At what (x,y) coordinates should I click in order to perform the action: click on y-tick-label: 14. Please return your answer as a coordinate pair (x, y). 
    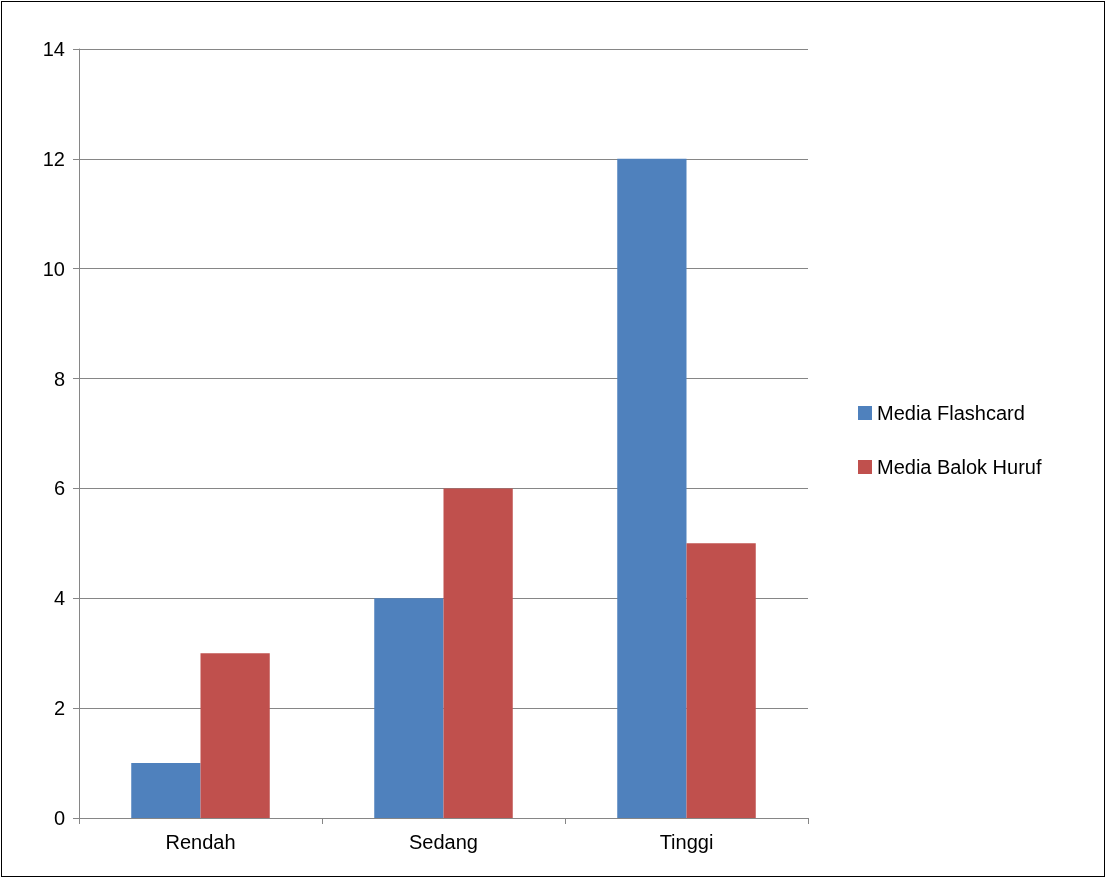
    Looking at the image, I should click on (53, 49).